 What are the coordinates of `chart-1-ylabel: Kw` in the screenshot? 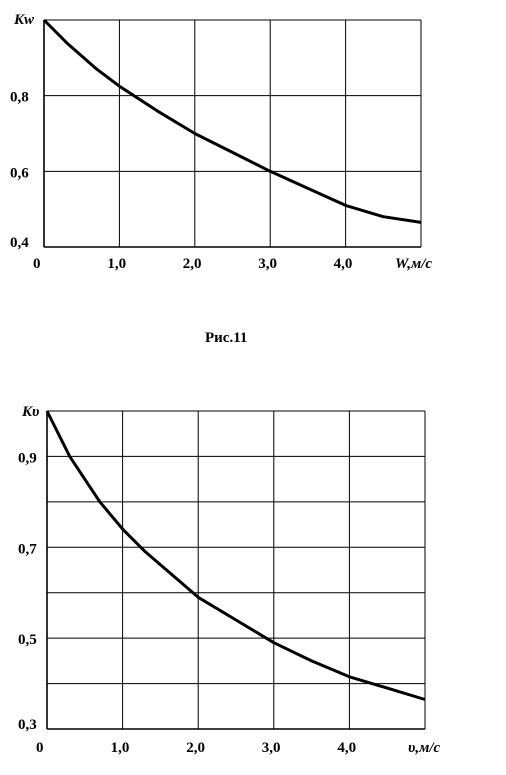 It's located at (24, 20).